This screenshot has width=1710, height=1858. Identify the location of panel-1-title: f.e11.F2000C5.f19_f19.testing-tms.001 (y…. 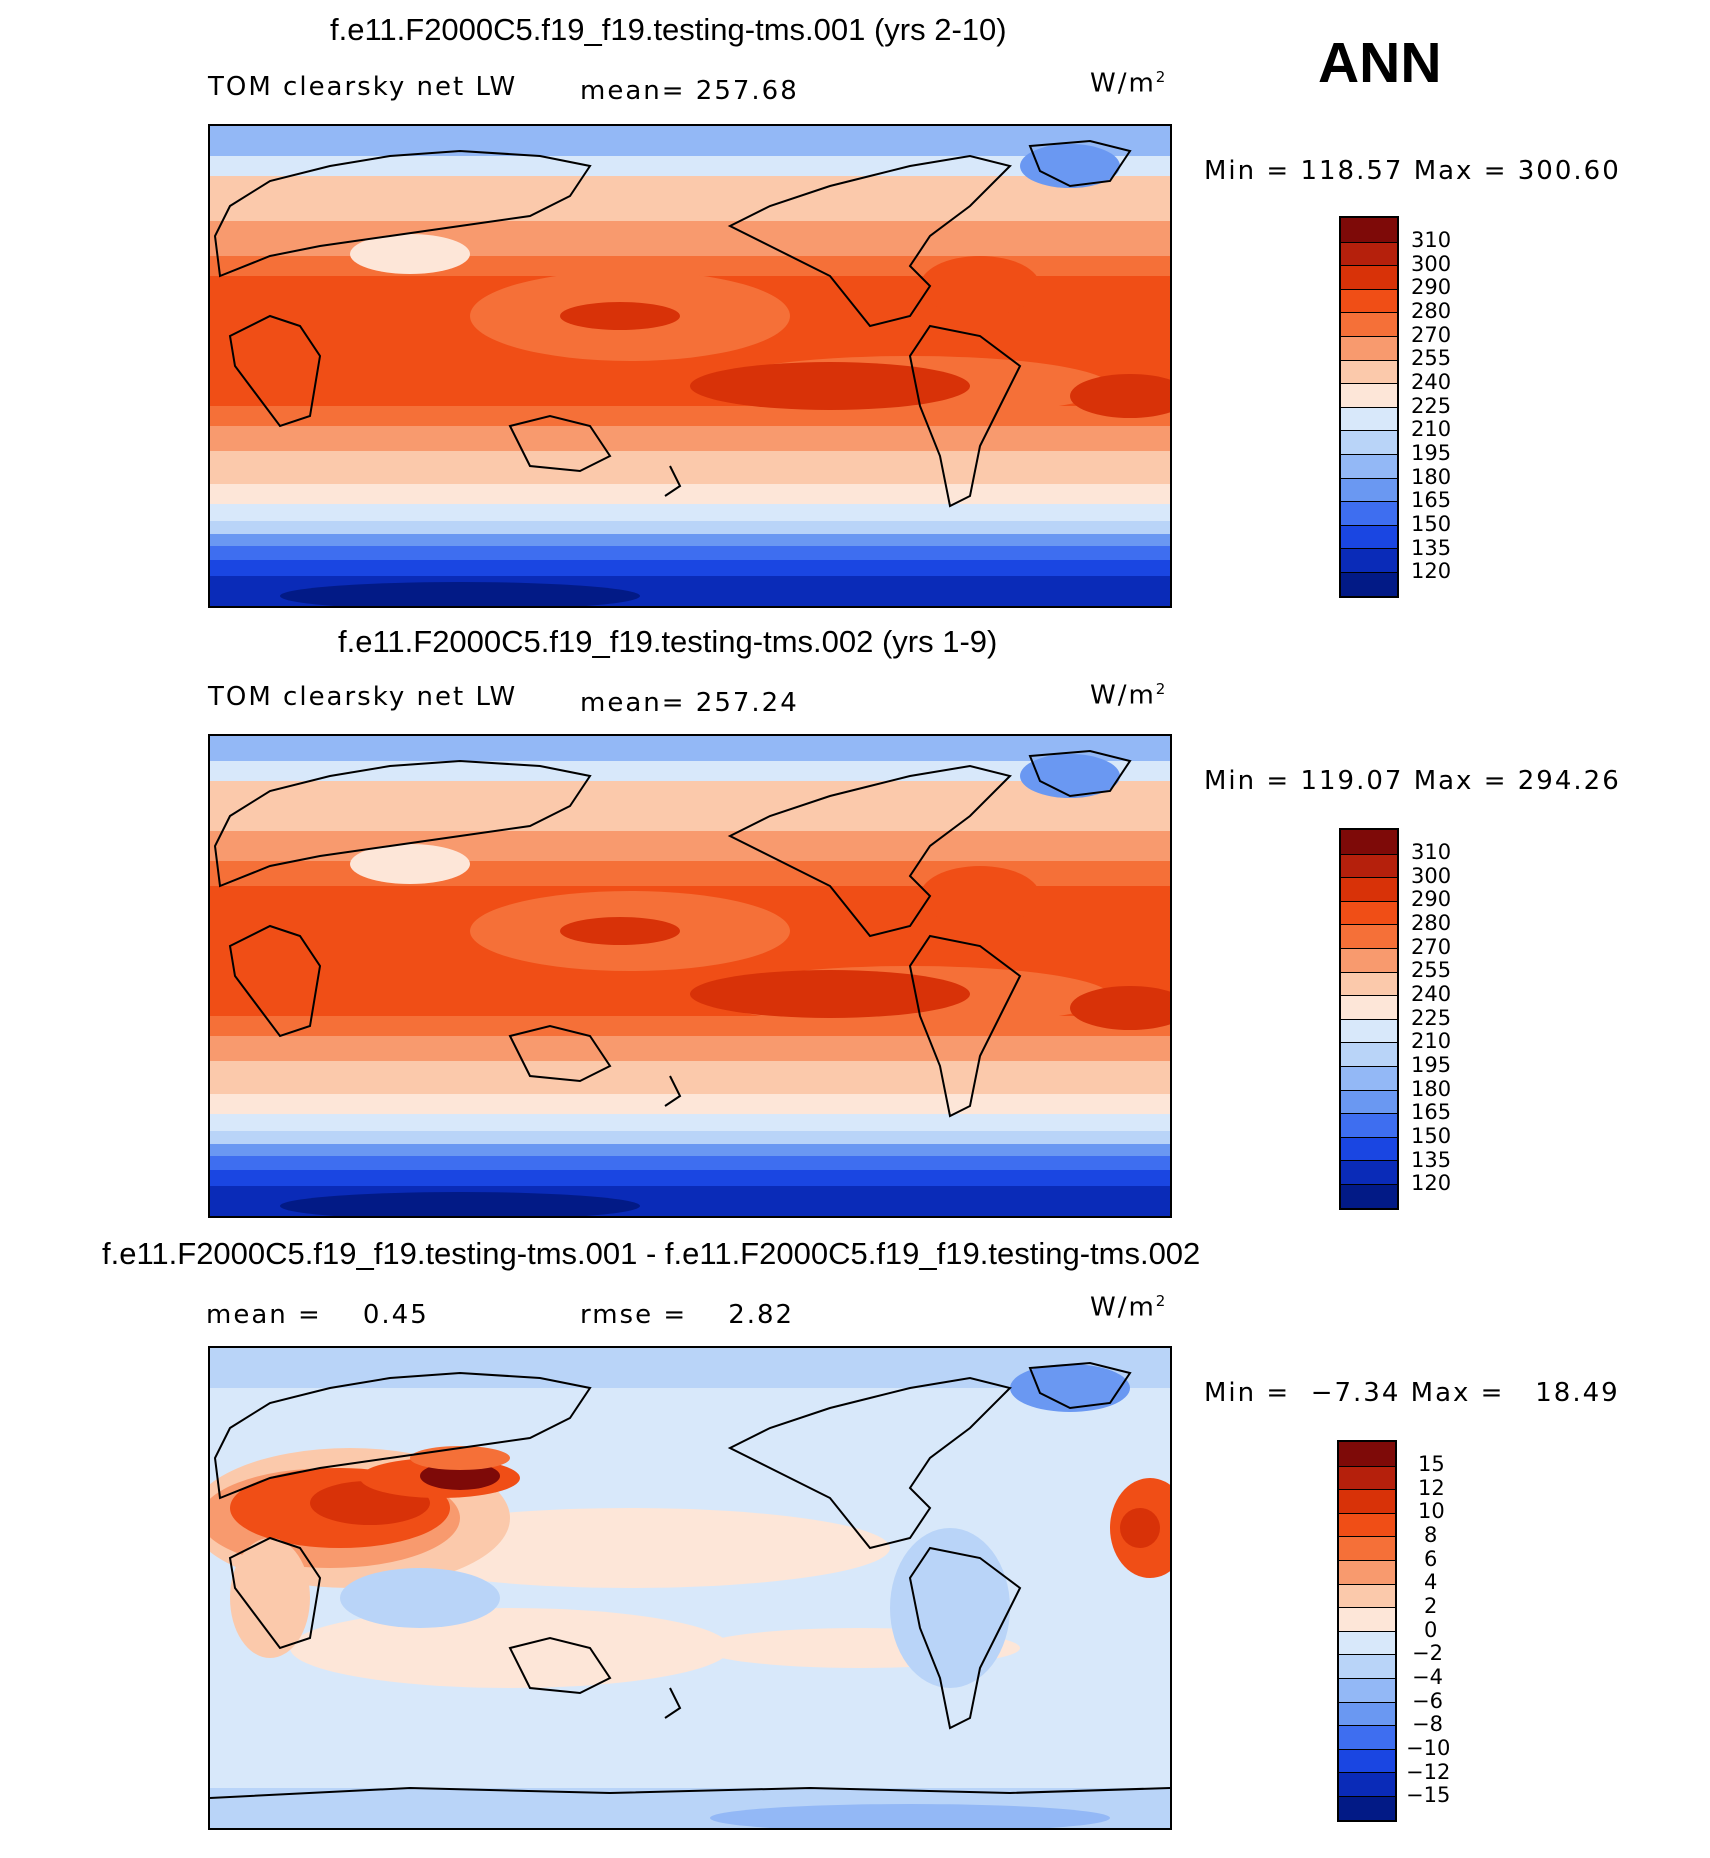
(668, 29).